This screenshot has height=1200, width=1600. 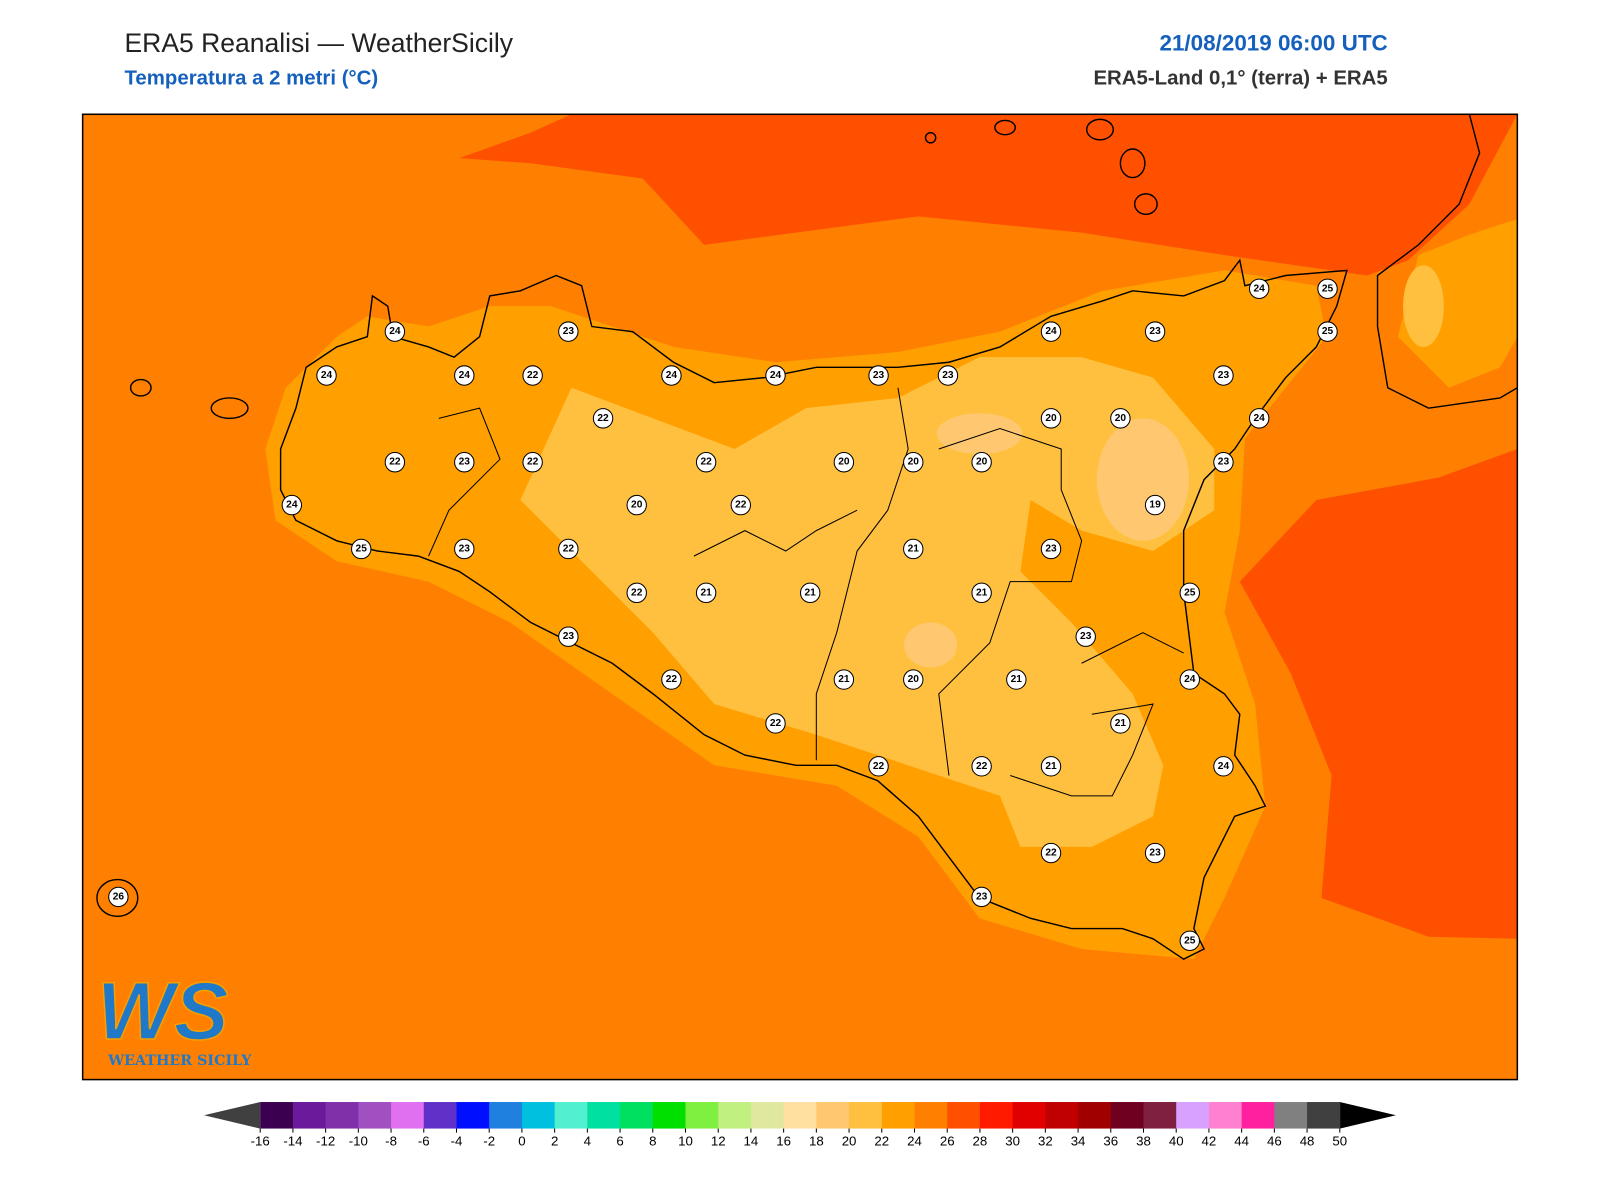 I want to click on colorbar-label: 28, so click(x=980, y=1140).